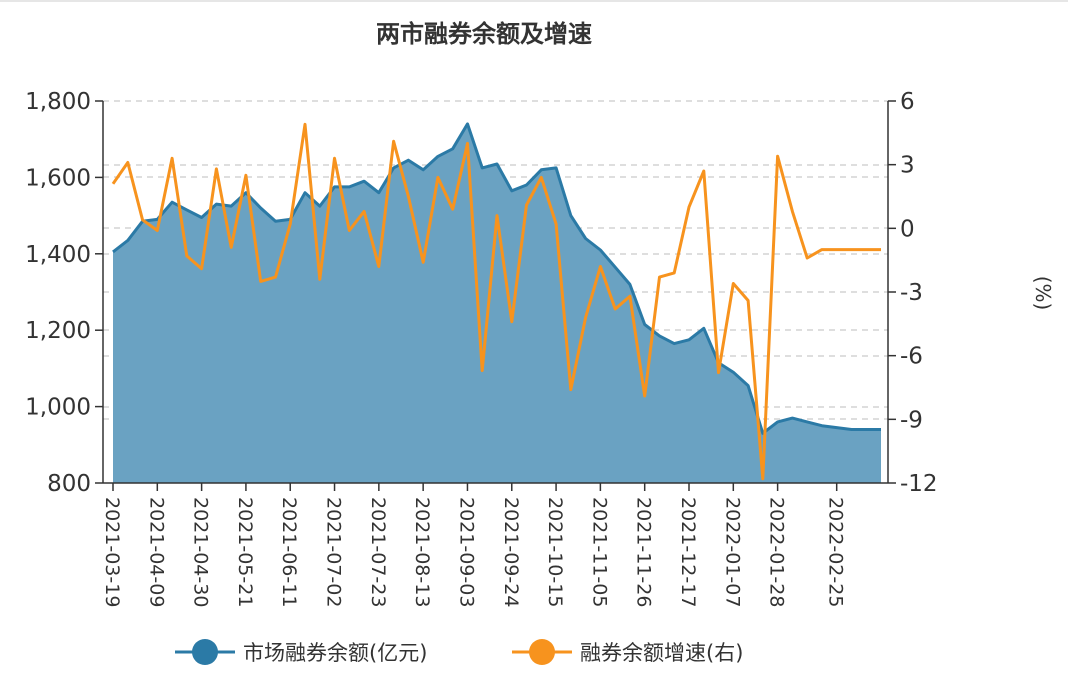 Image resolution: width=1068 pixels, height=678 pixels. What do you see at coordinates (205, 652) in the screenshot?
I see `legend-balance-swatch-dot` at bounding box center [205, 652].